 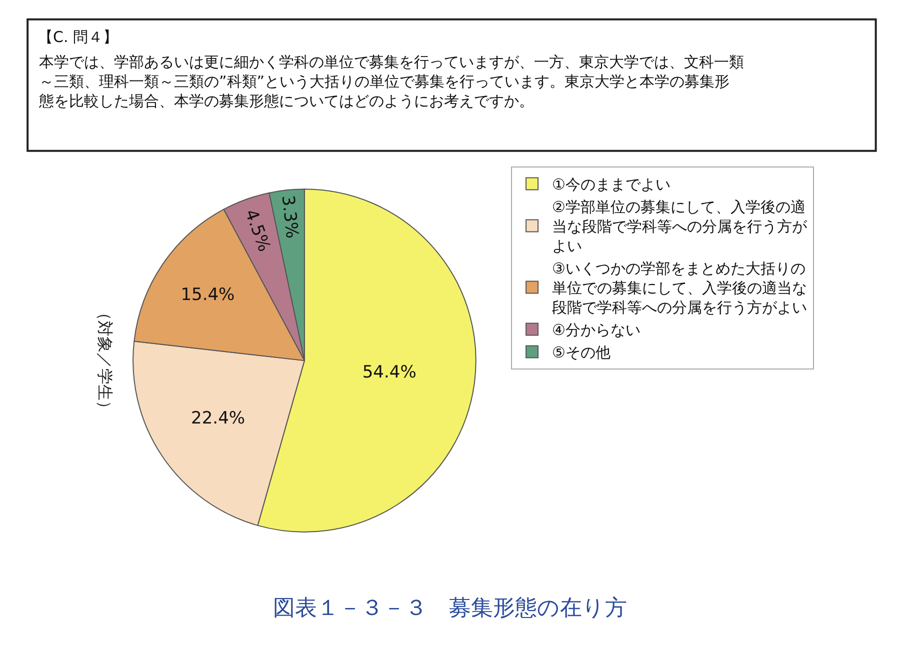 What do you see at coordinates (78, 37) in the screenshot?
I see `chart-subtitle: 【C. 問４】` at bounding box center [78, 37].